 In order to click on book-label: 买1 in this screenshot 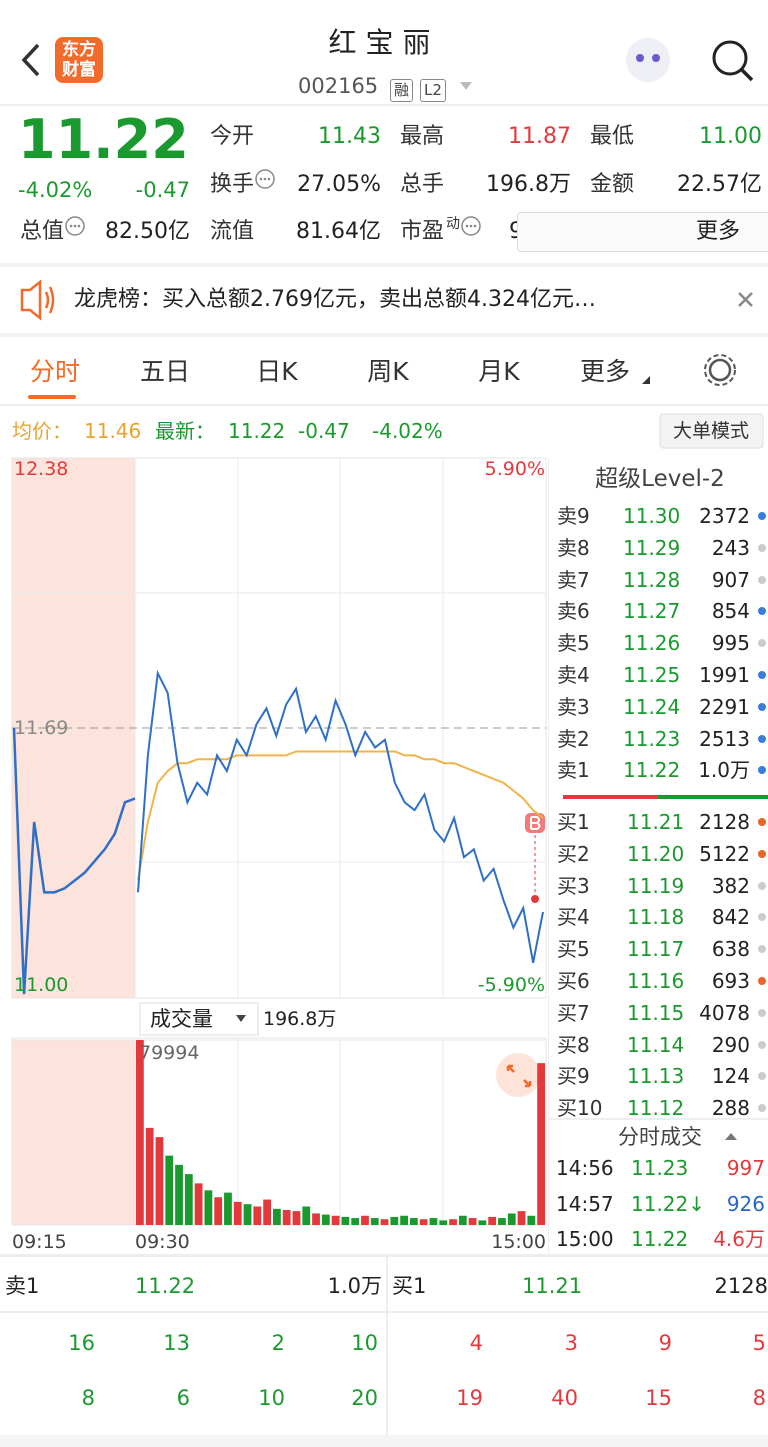, I will do `click(573, 822)`.